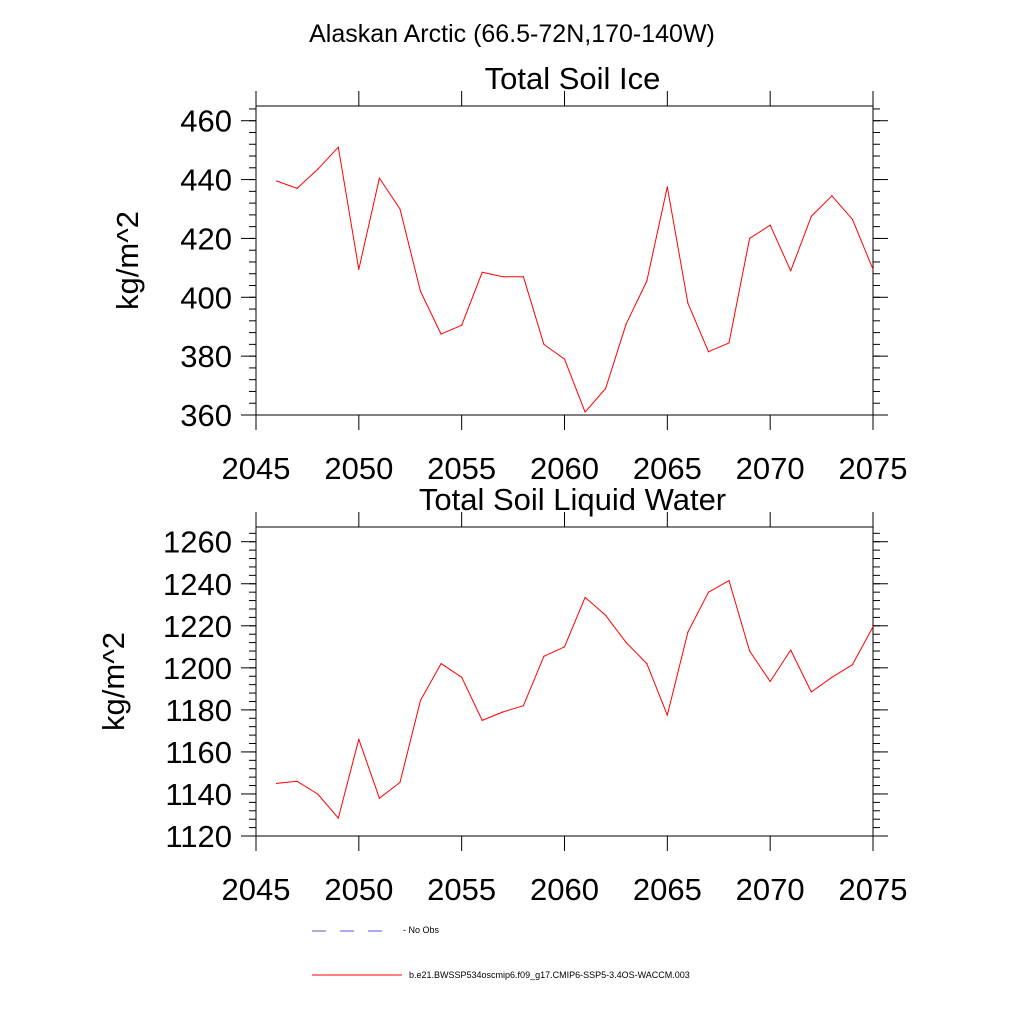 The width and height of the screenshot is (1024, 1024). Describe the element at coordinates (206, 121) in the screenshot. I see `y-tick-label: 460` at that location.